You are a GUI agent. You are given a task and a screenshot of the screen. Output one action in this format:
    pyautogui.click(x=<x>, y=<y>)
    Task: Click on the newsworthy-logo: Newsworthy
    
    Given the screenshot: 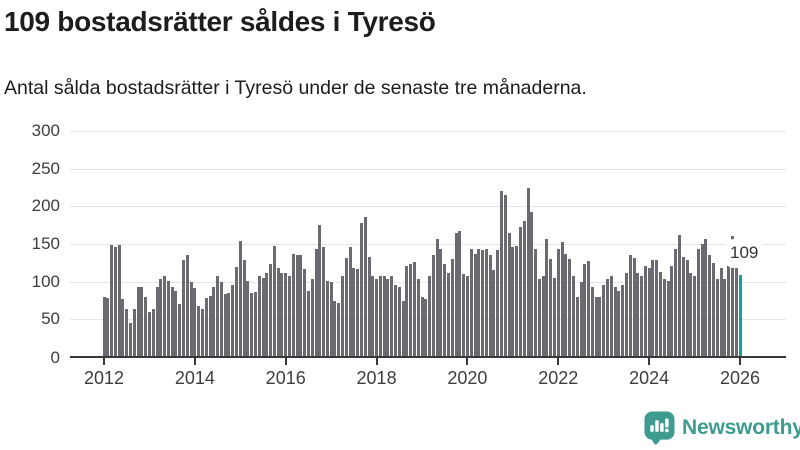 What is the action you would take?
    pyautogui.click(x=722, y=428)
    